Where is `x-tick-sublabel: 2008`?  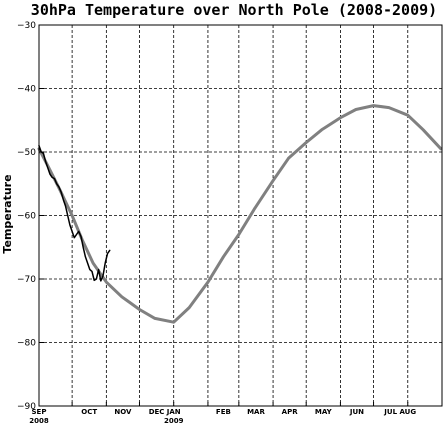 x-tick-sublabel: 2008 is located at coordinates (39, 421).